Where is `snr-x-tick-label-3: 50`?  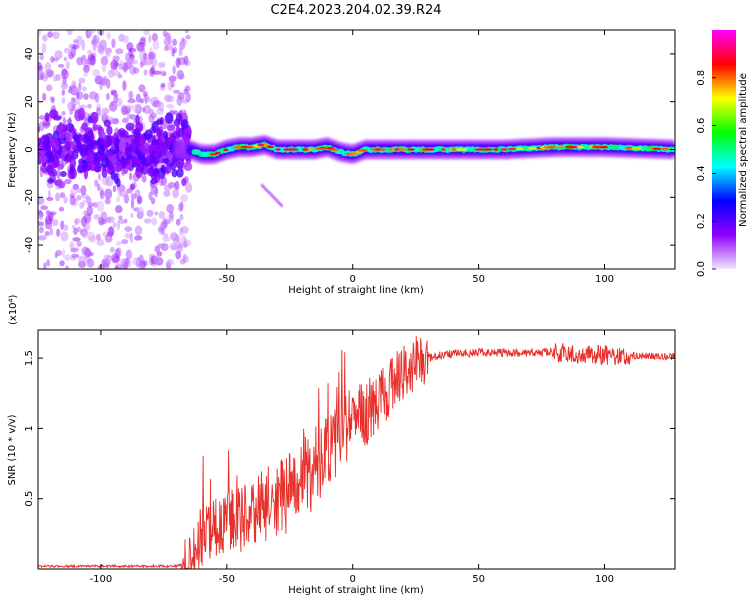
snr-x-tick-label-3: 50 is located at coordinates (478, 579).